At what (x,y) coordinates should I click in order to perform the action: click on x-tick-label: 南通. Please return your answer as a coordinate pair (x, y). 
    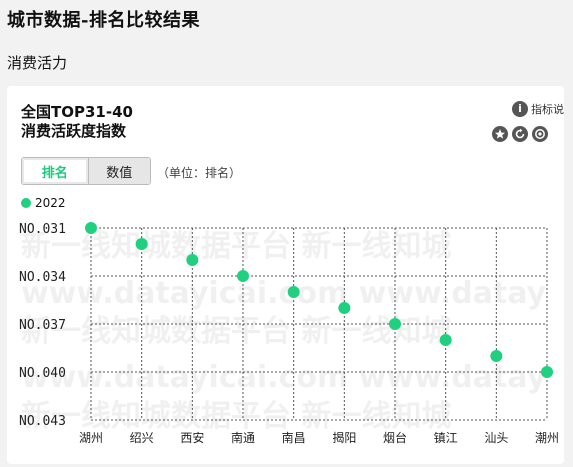
    Looking at the image, I should click on (243, 437).